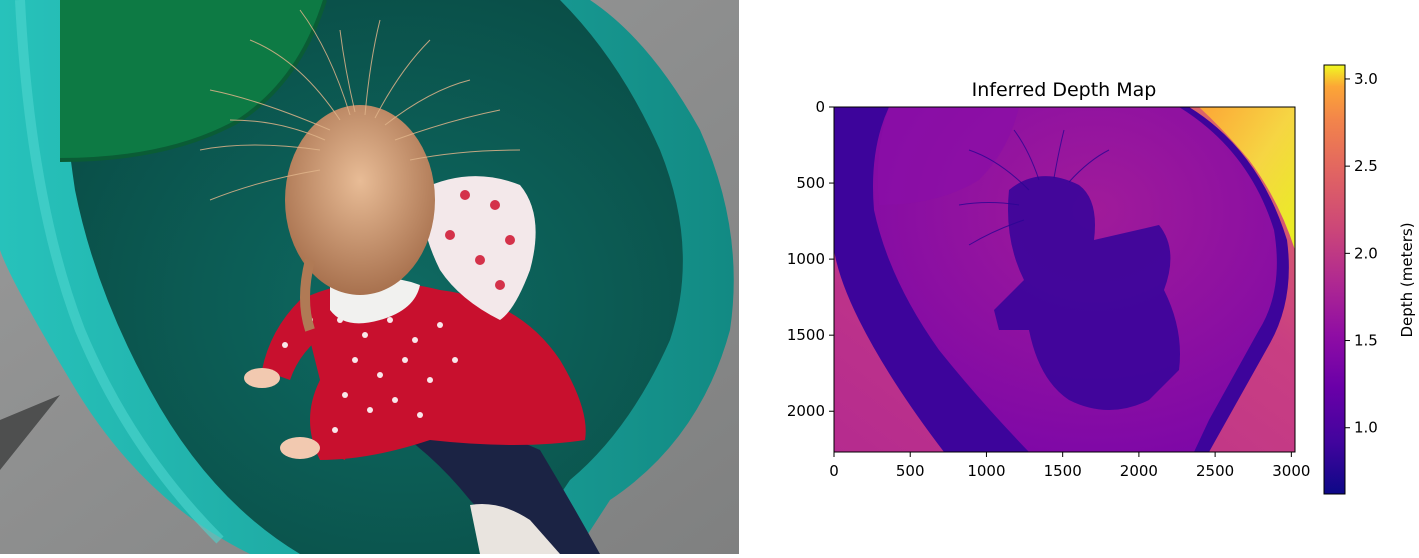 This screenshot has width=1419, height=558. Describe the element at coordinates (300, 448) in the screenshot. I see `child-hand-right` at that location.